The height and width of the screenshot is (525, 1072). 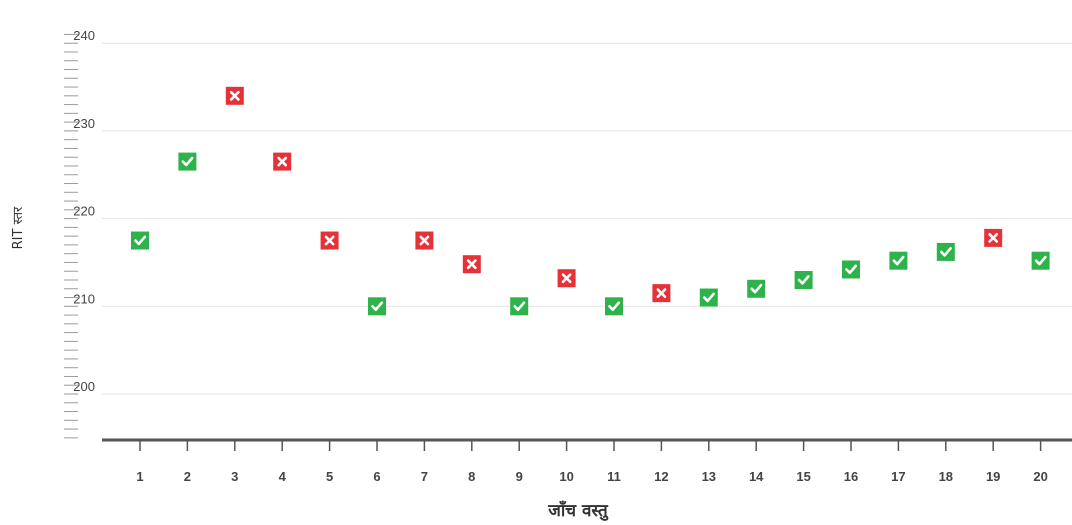 What do you see at coordinates (946, 476) in the screenshot?
I see `x-tick-label: 18` at bounding box center [946, 476].